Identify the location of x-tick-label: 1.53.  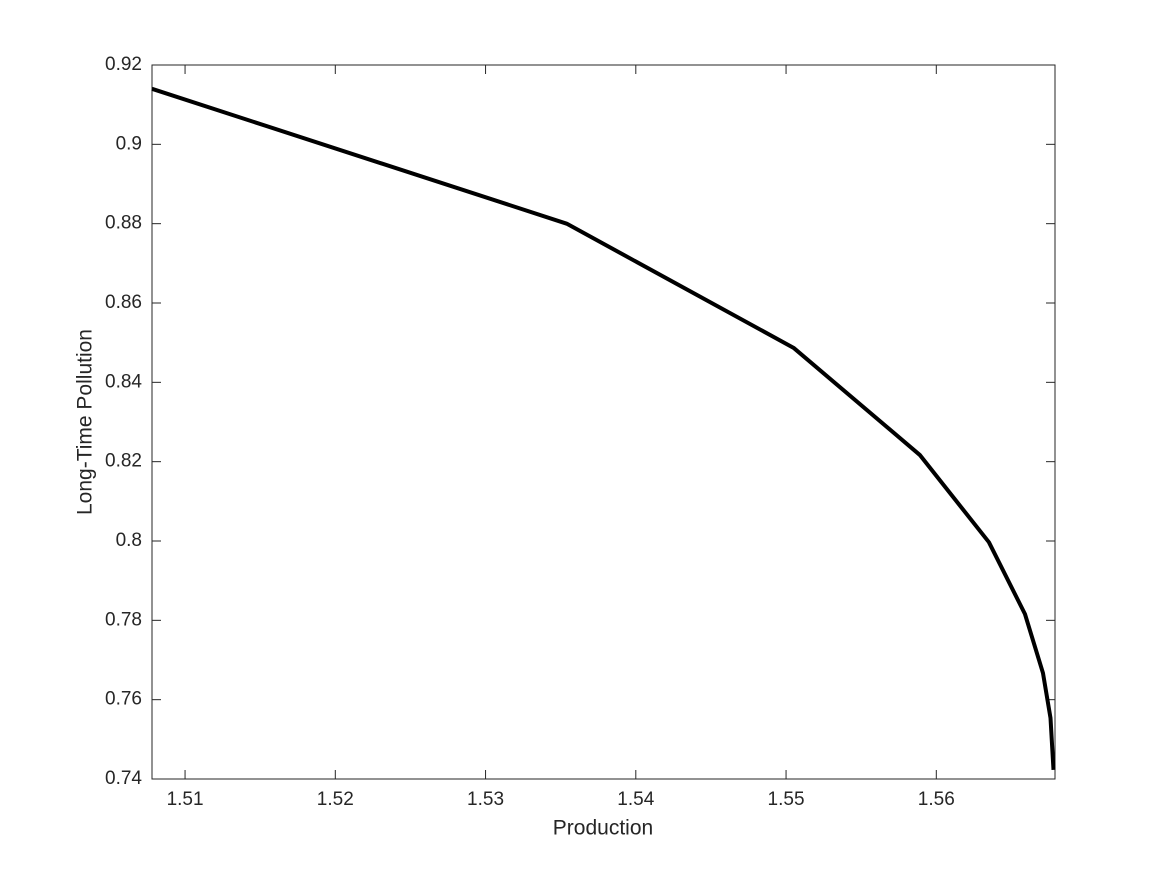
(485, 799).